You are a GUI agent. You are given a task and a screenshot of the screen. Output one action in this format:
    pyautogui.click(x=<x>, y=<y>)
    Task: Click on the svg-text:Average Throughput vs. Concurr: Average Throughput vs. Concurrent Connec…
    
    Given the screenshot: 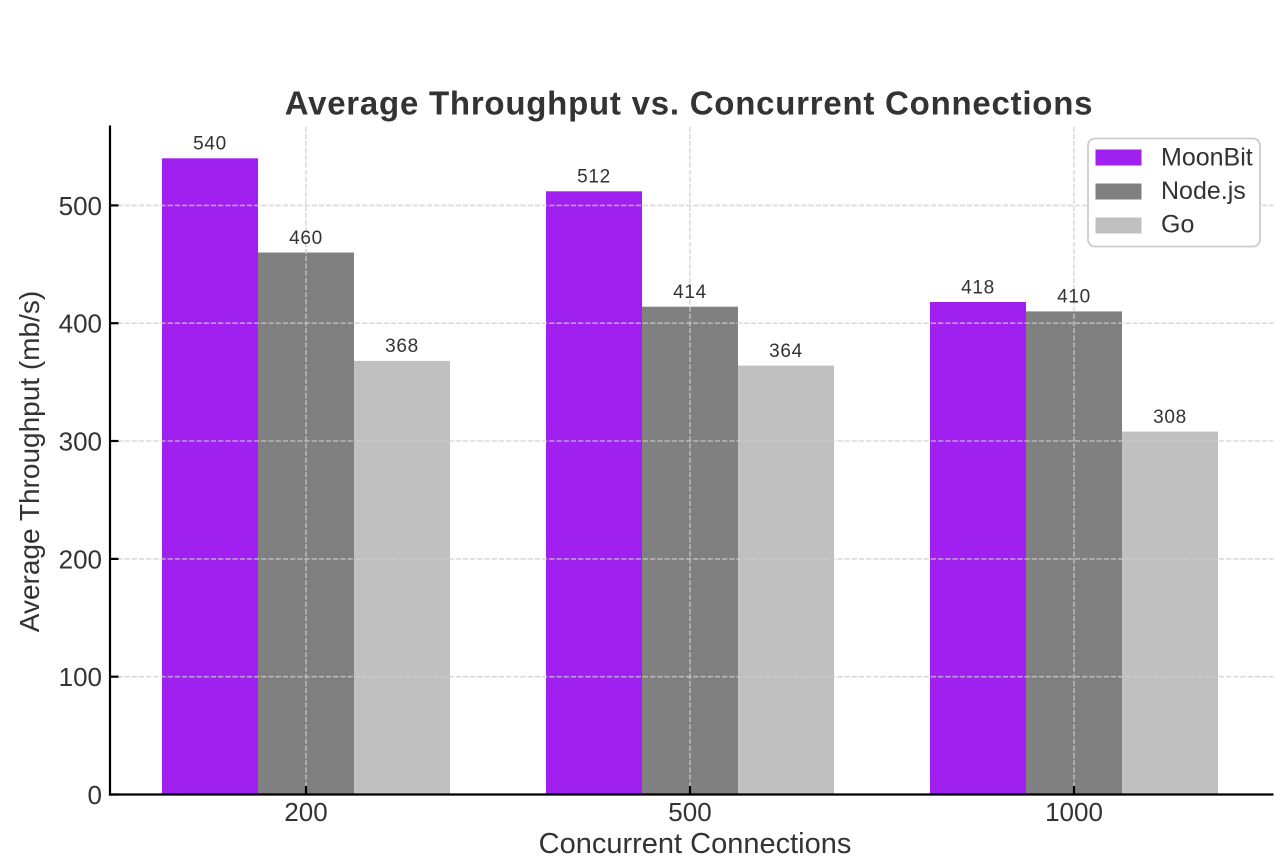 What is the action you would take?
    pyautogui.click(x=689, y=103)
    